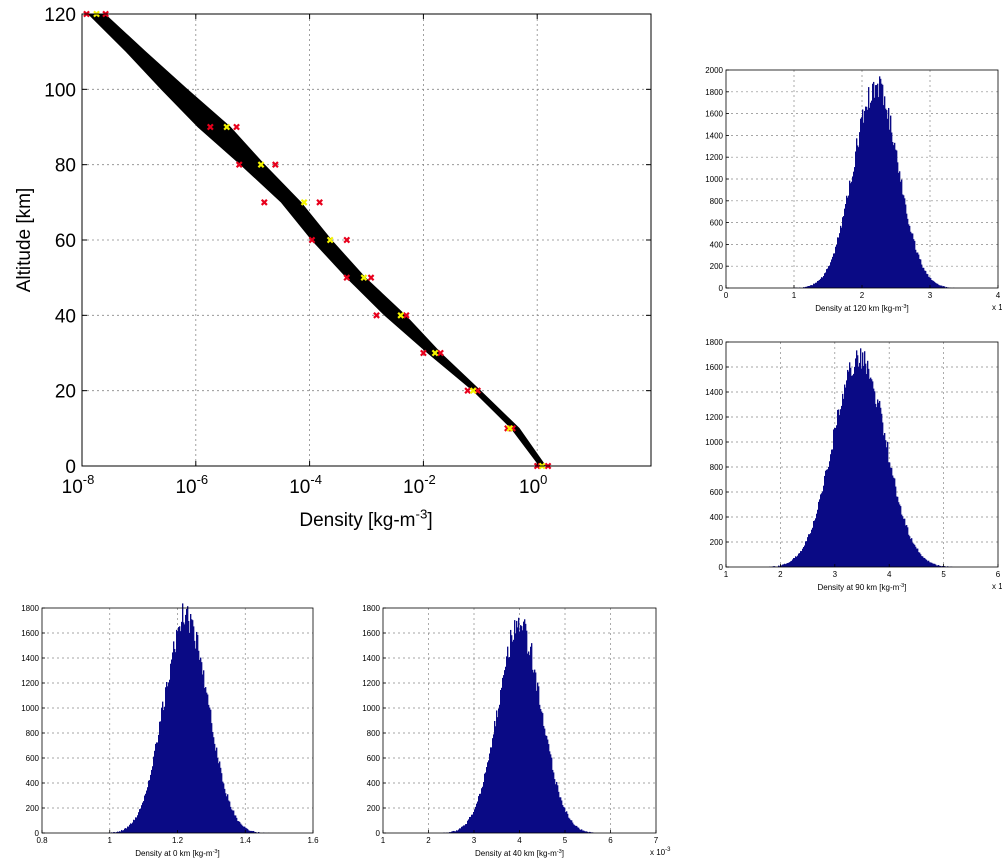 Image resolution: width=1002 pixels, height=867 pixels. Describe the element at coordinates (189, 718) in the screenshot. I see `histogram-bars` at that location.